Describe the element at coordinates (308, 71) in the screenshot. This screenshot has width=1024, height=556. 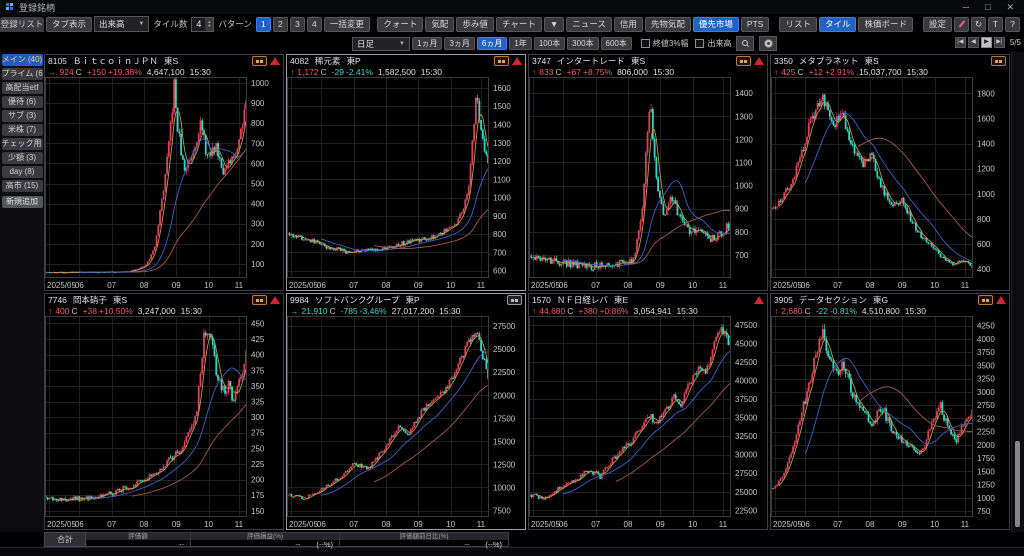
I see `last-price: 1,172` at that location.